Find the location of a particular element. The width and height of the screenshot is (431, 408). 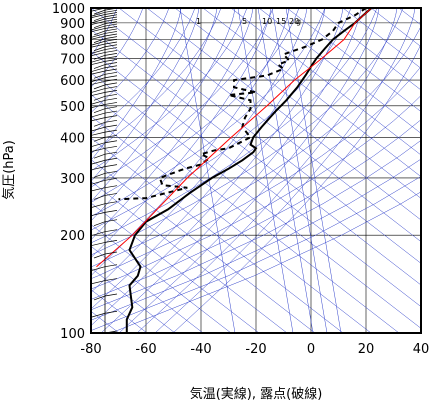

mixing-ratio-label: 20 is located at coordinates (294, 21).